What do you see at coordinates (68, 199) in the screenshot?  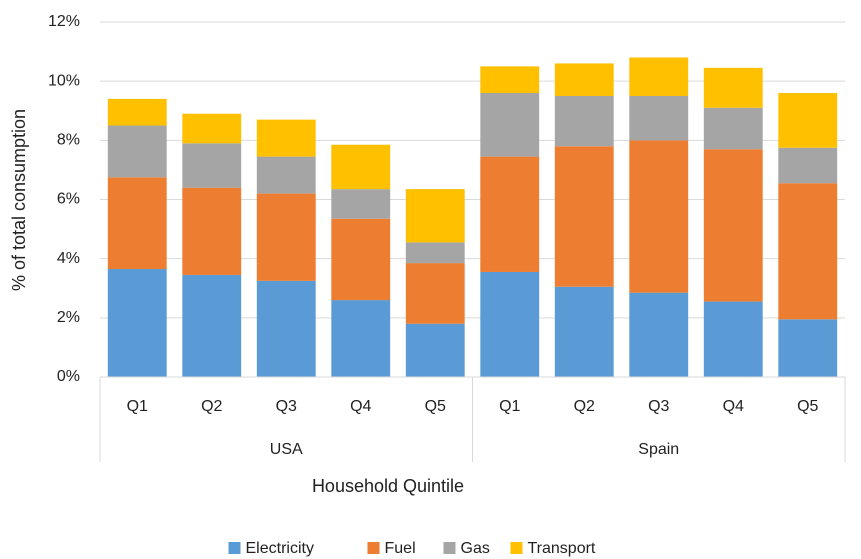 I see `y-tick-label: 6%` at bounding box center [68, 199].